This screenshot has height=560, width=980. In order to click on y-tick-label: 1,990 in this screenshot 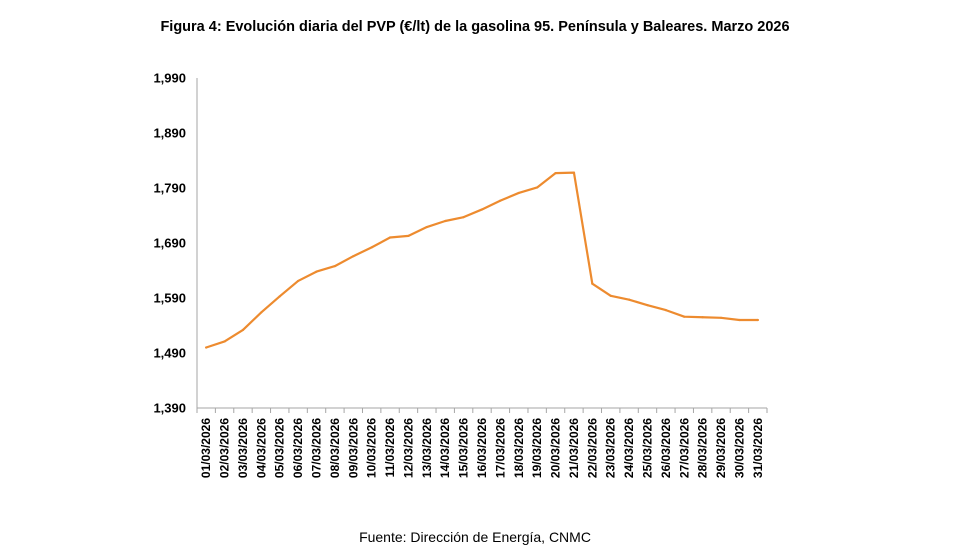, I will do `click(169, 78)`.